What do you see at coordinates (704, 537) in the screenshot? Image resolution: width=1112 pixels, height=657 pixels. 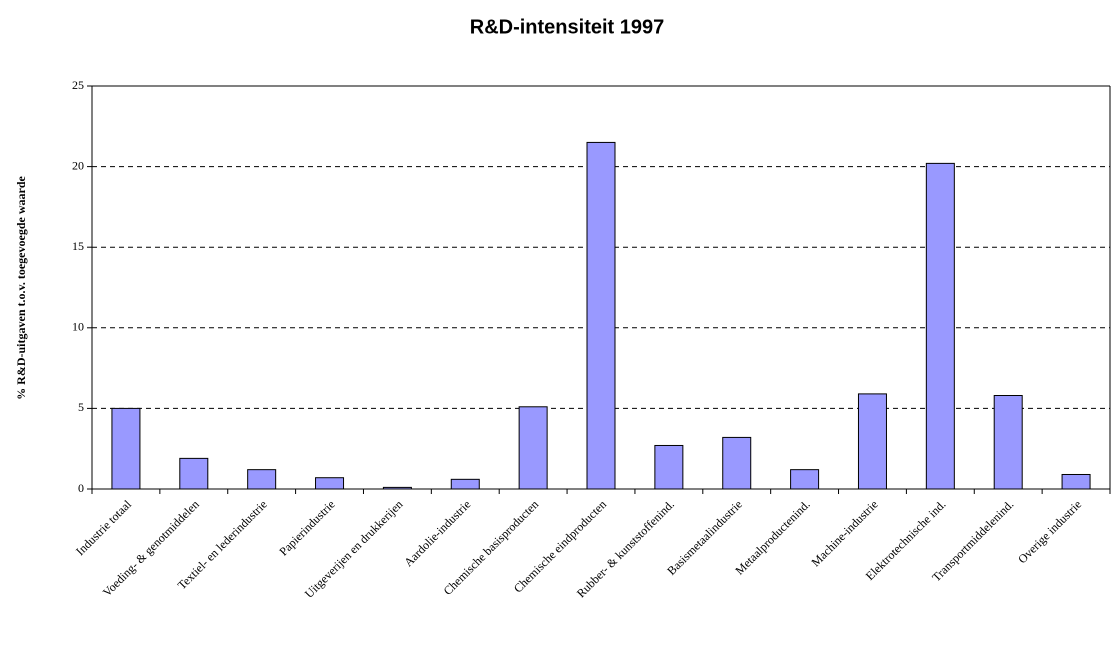 I see `x-tick-label: Basismetaalindustrie` at bounding box center [704, 537].